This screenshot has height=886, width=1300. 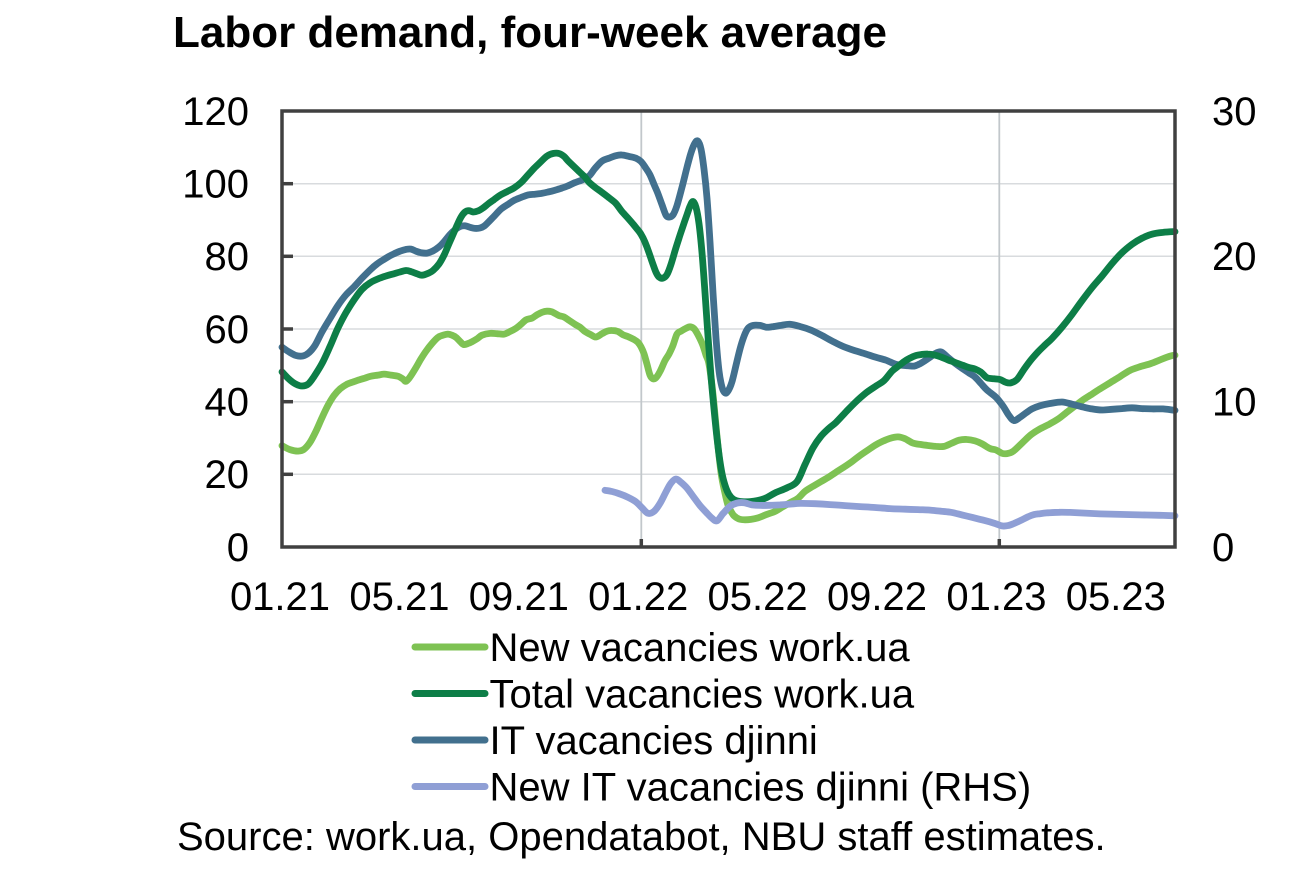 What do you see at coordinates (877, 597) in the screenshot?
I see `svg-text: 09.22` at bounding box center [877, 597].